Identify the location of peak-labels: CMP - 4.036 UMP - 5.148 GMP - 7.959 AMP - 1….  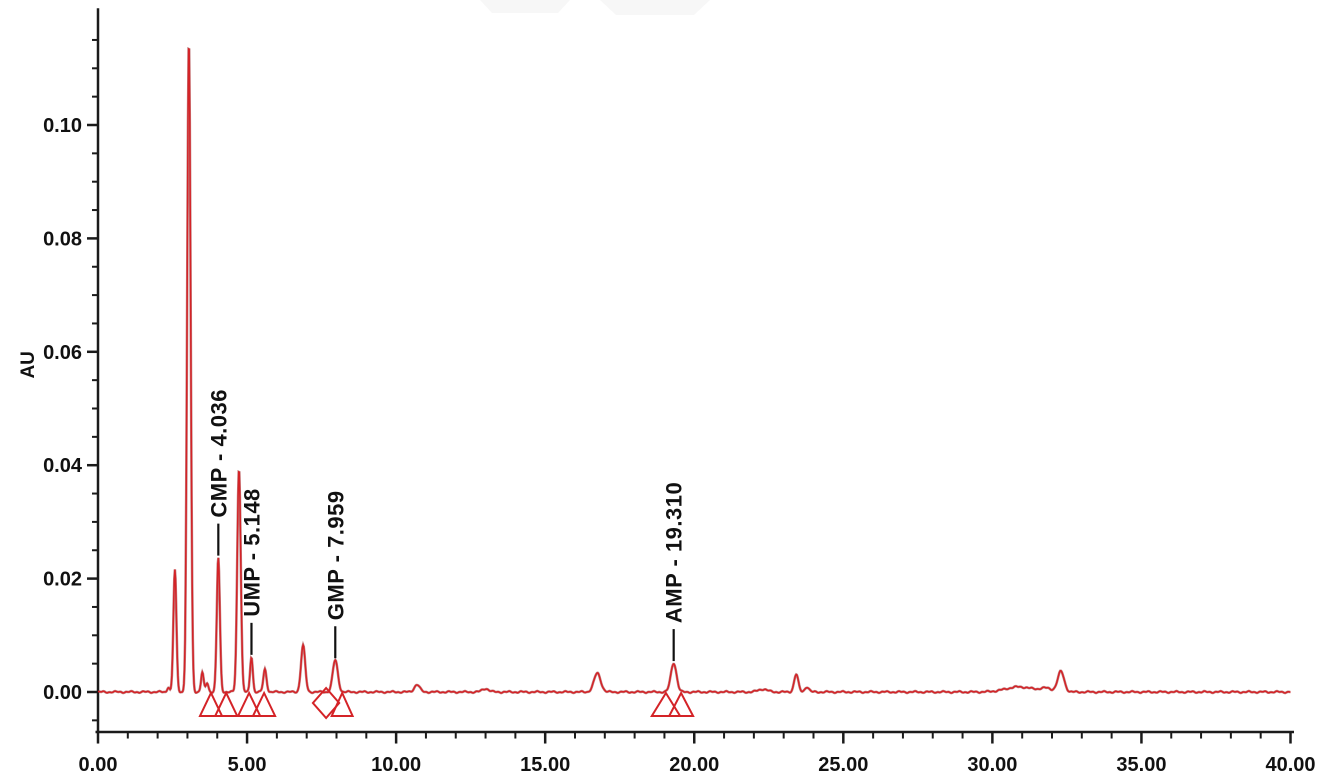
(446, 525).